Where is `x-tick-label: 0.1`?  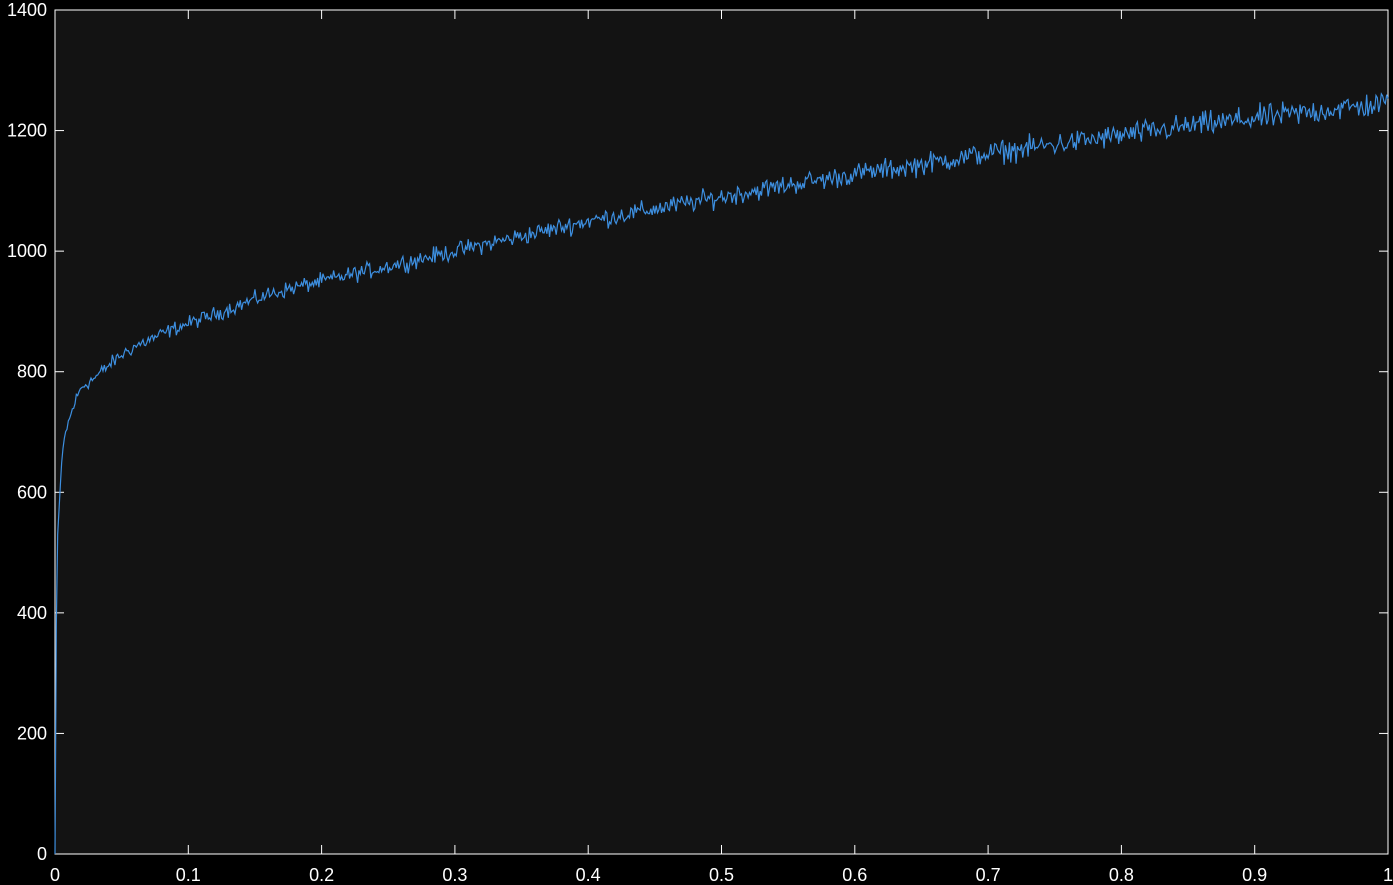
x-tick-label: 0.1 is located at coordinates (188, 875).